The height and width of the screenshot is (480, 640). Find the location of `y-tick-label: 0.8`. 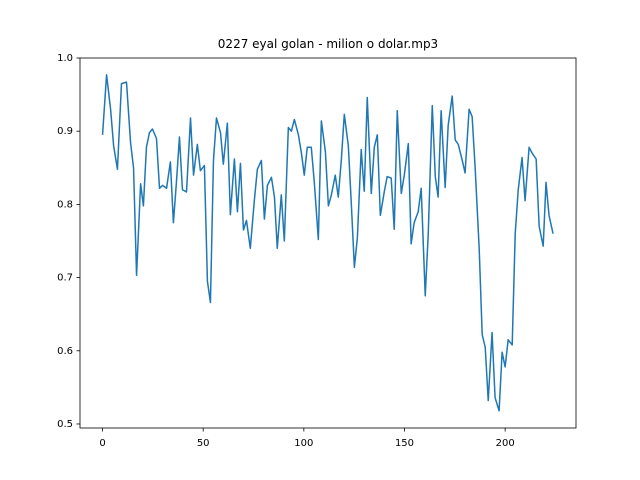

y-tick-label: 0.8 is located at coordinates (65, 204).